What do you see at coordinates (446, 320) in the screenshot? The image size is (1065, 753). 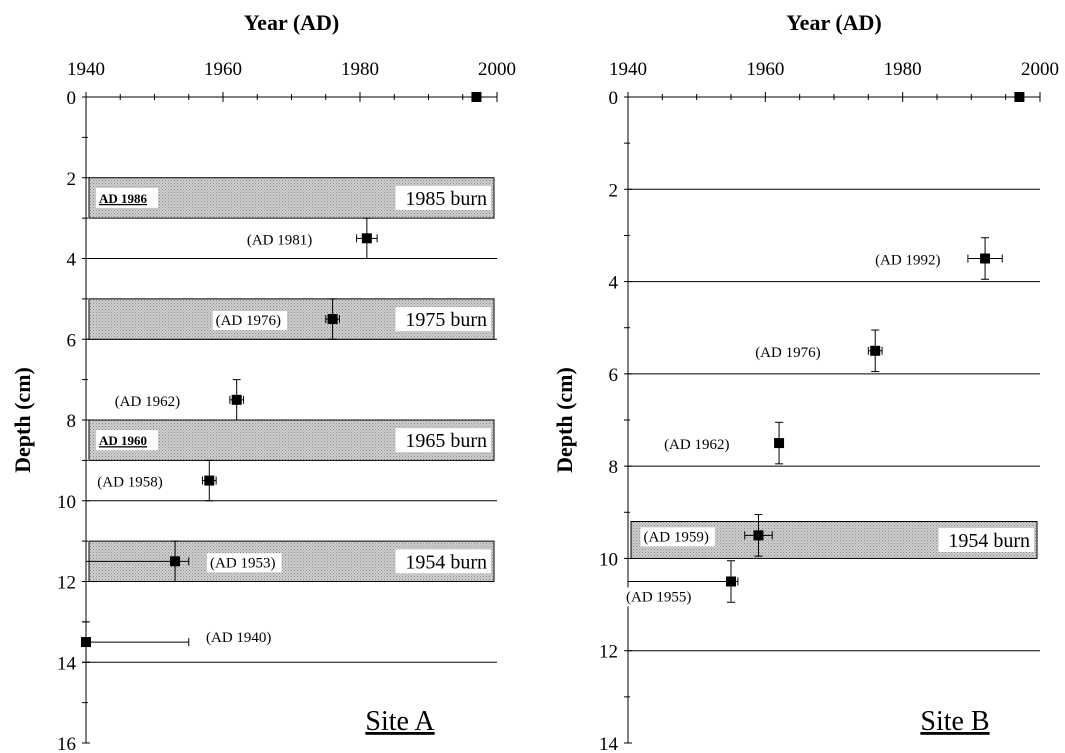 I see `burn-label: 1975 burn` at bounding box center [446, 320].